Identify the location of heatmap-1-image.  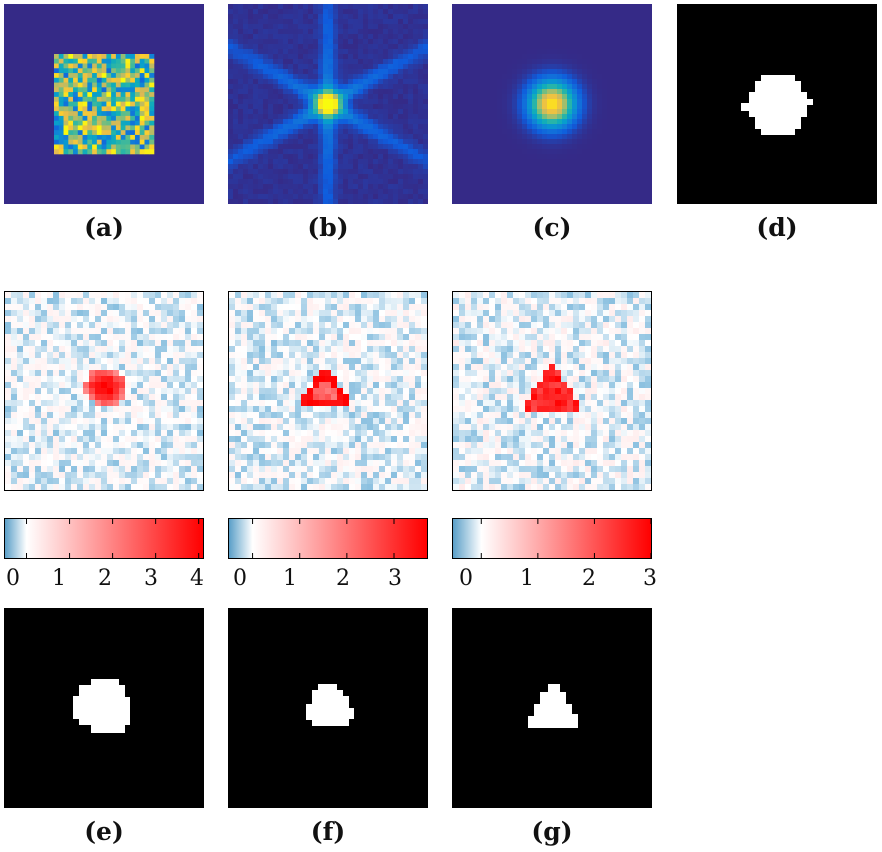
(104, 391).